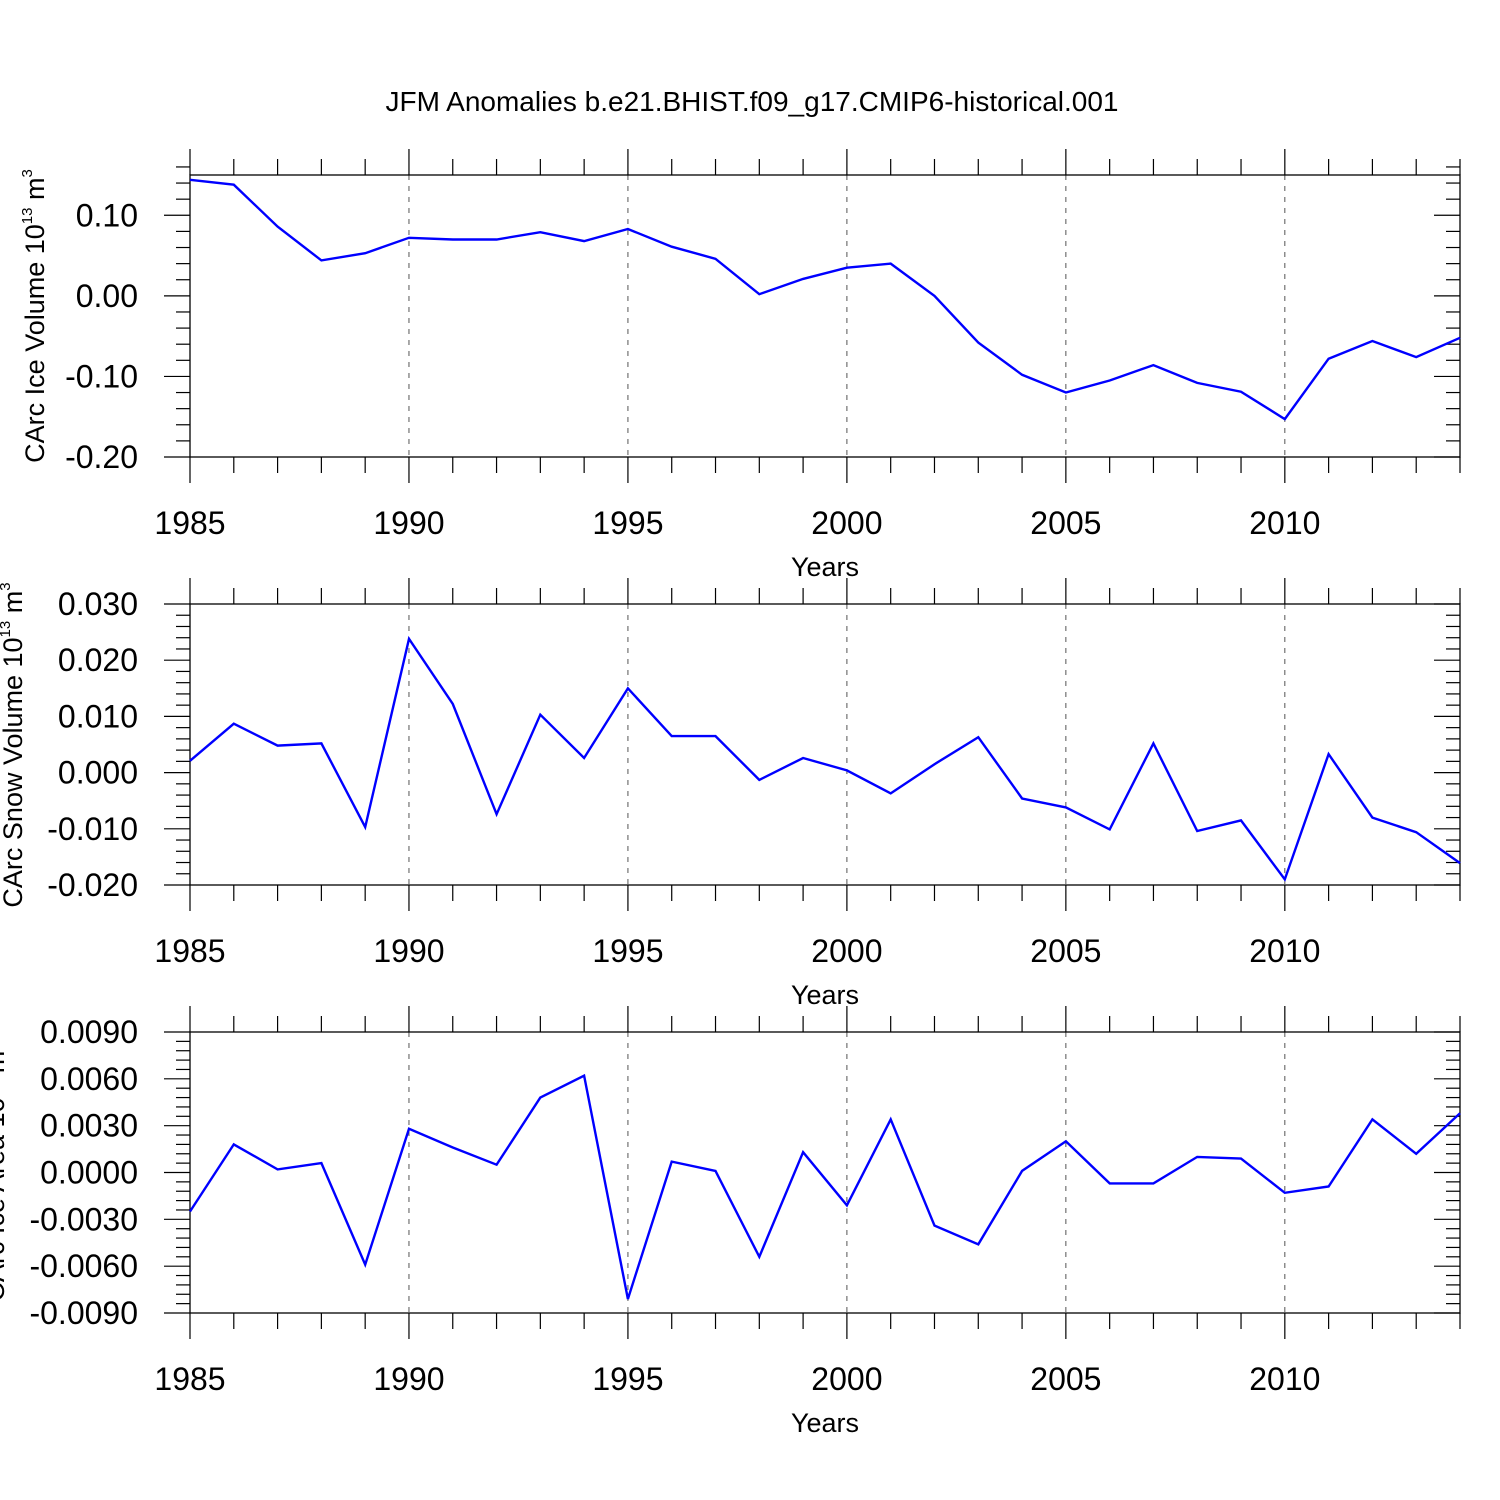 The height and width of the screenshot is (1500, 1500). What do you see at coordinates (89, 1079) in the screenshot?
I see `y-tick-label: 0.0060` at bounding box center [89, 1079].